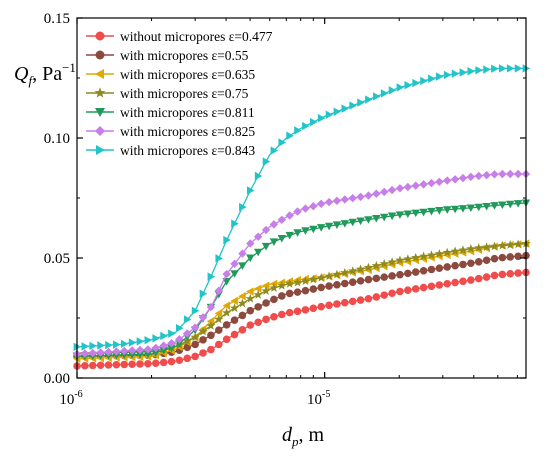 This screenshot has height=459, width=550. What do you see at coordinates (170, 74) in the screenshot?
I see `legend-item: with micropores ε=0.635` at bounding box center [170, 74].